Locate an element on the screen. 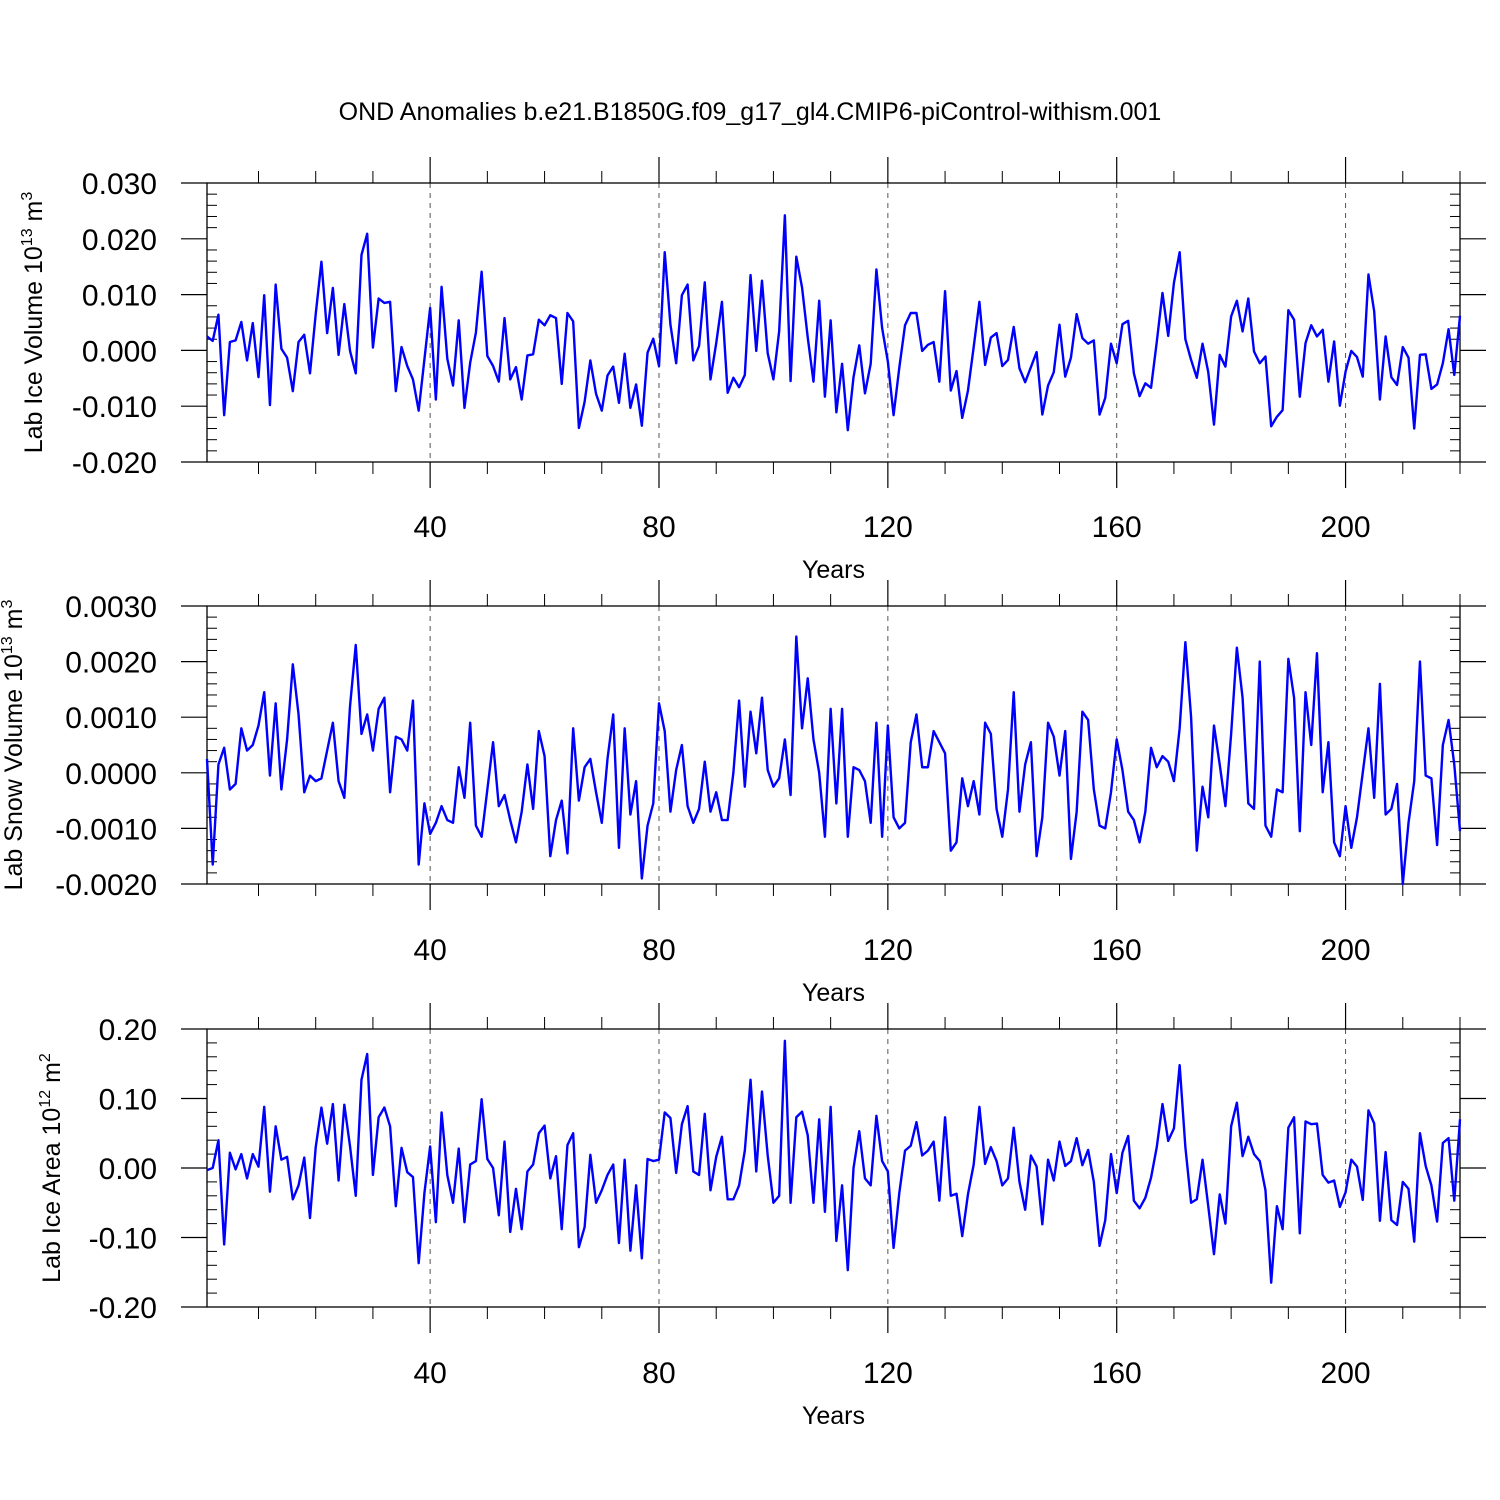 The width and height of the screenshot is (1500, 1500). ytick-label: 0.030 is located at coordinates (119, 184).